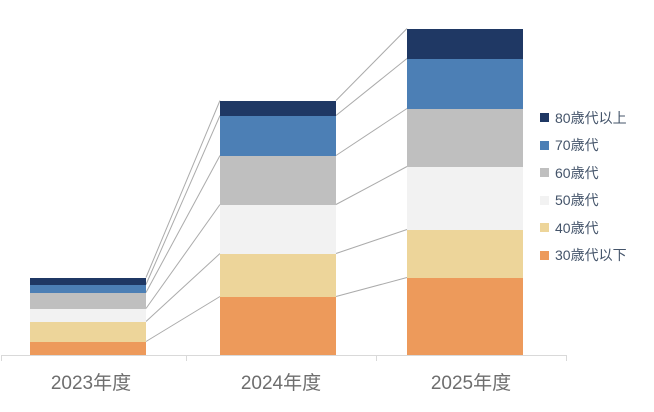  Describe the element at coordinates (284, 355) in the screenshot. I see `x-axis-line` at that location.